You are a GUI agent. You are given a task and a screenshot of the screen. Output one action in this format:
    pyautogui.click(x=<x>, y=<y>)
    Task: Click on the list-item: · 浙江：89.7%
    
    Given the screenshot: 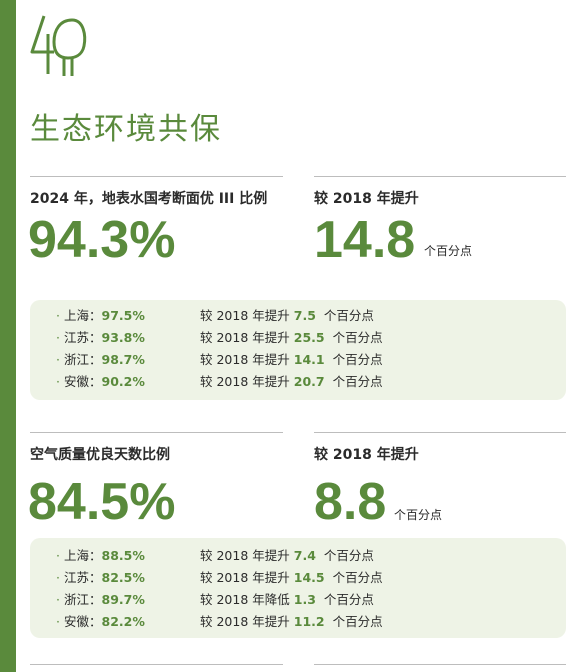 What is the action you would take?
    pyautogui.click(x=100, y=599)
    